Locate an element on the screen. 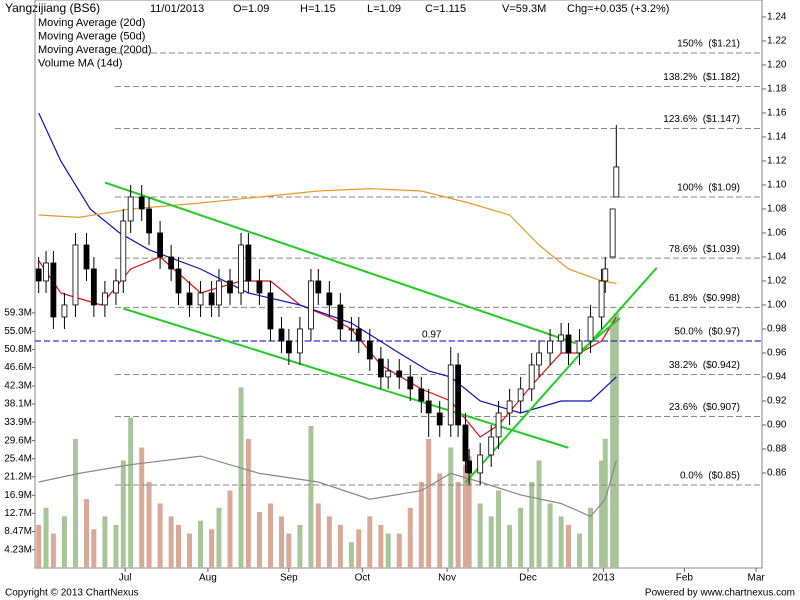  y2-tick-label: 29.6M is located at coordinates (18, 440).